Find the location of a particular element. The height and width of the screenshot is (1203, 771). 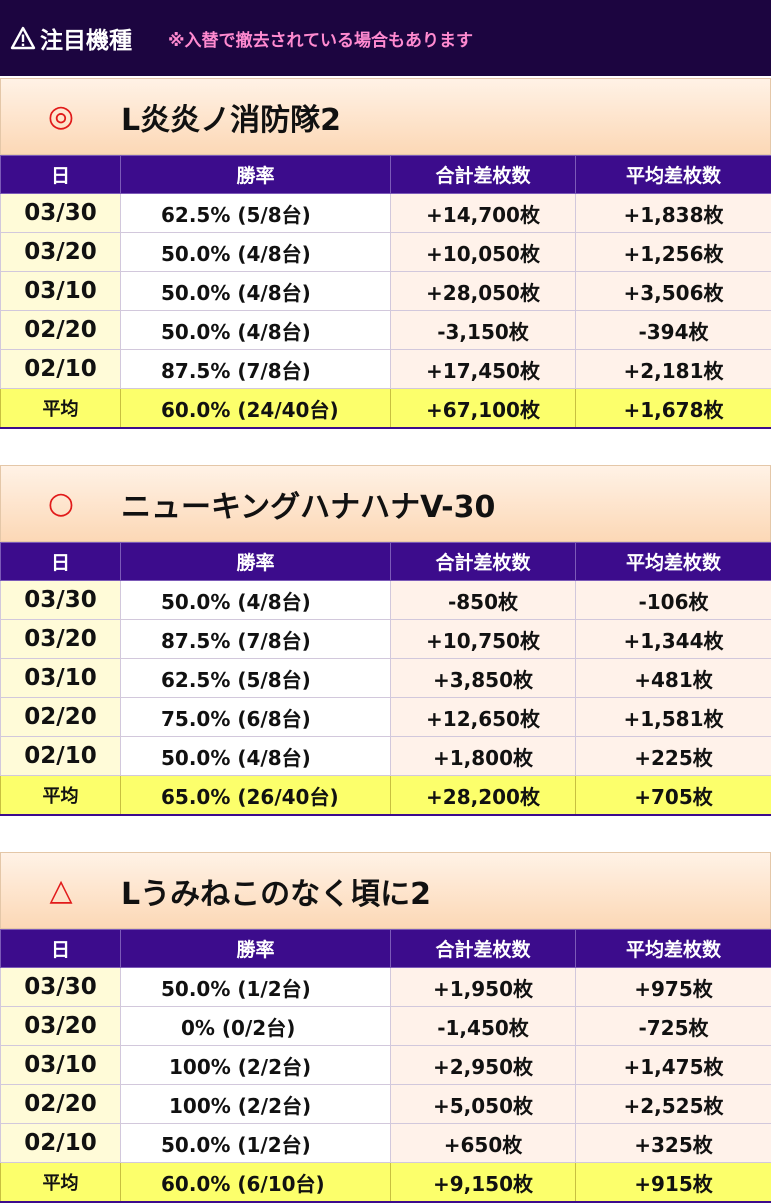

summary-win-rate: 60.0% (24/40台) is located at coordinates (256, 409).